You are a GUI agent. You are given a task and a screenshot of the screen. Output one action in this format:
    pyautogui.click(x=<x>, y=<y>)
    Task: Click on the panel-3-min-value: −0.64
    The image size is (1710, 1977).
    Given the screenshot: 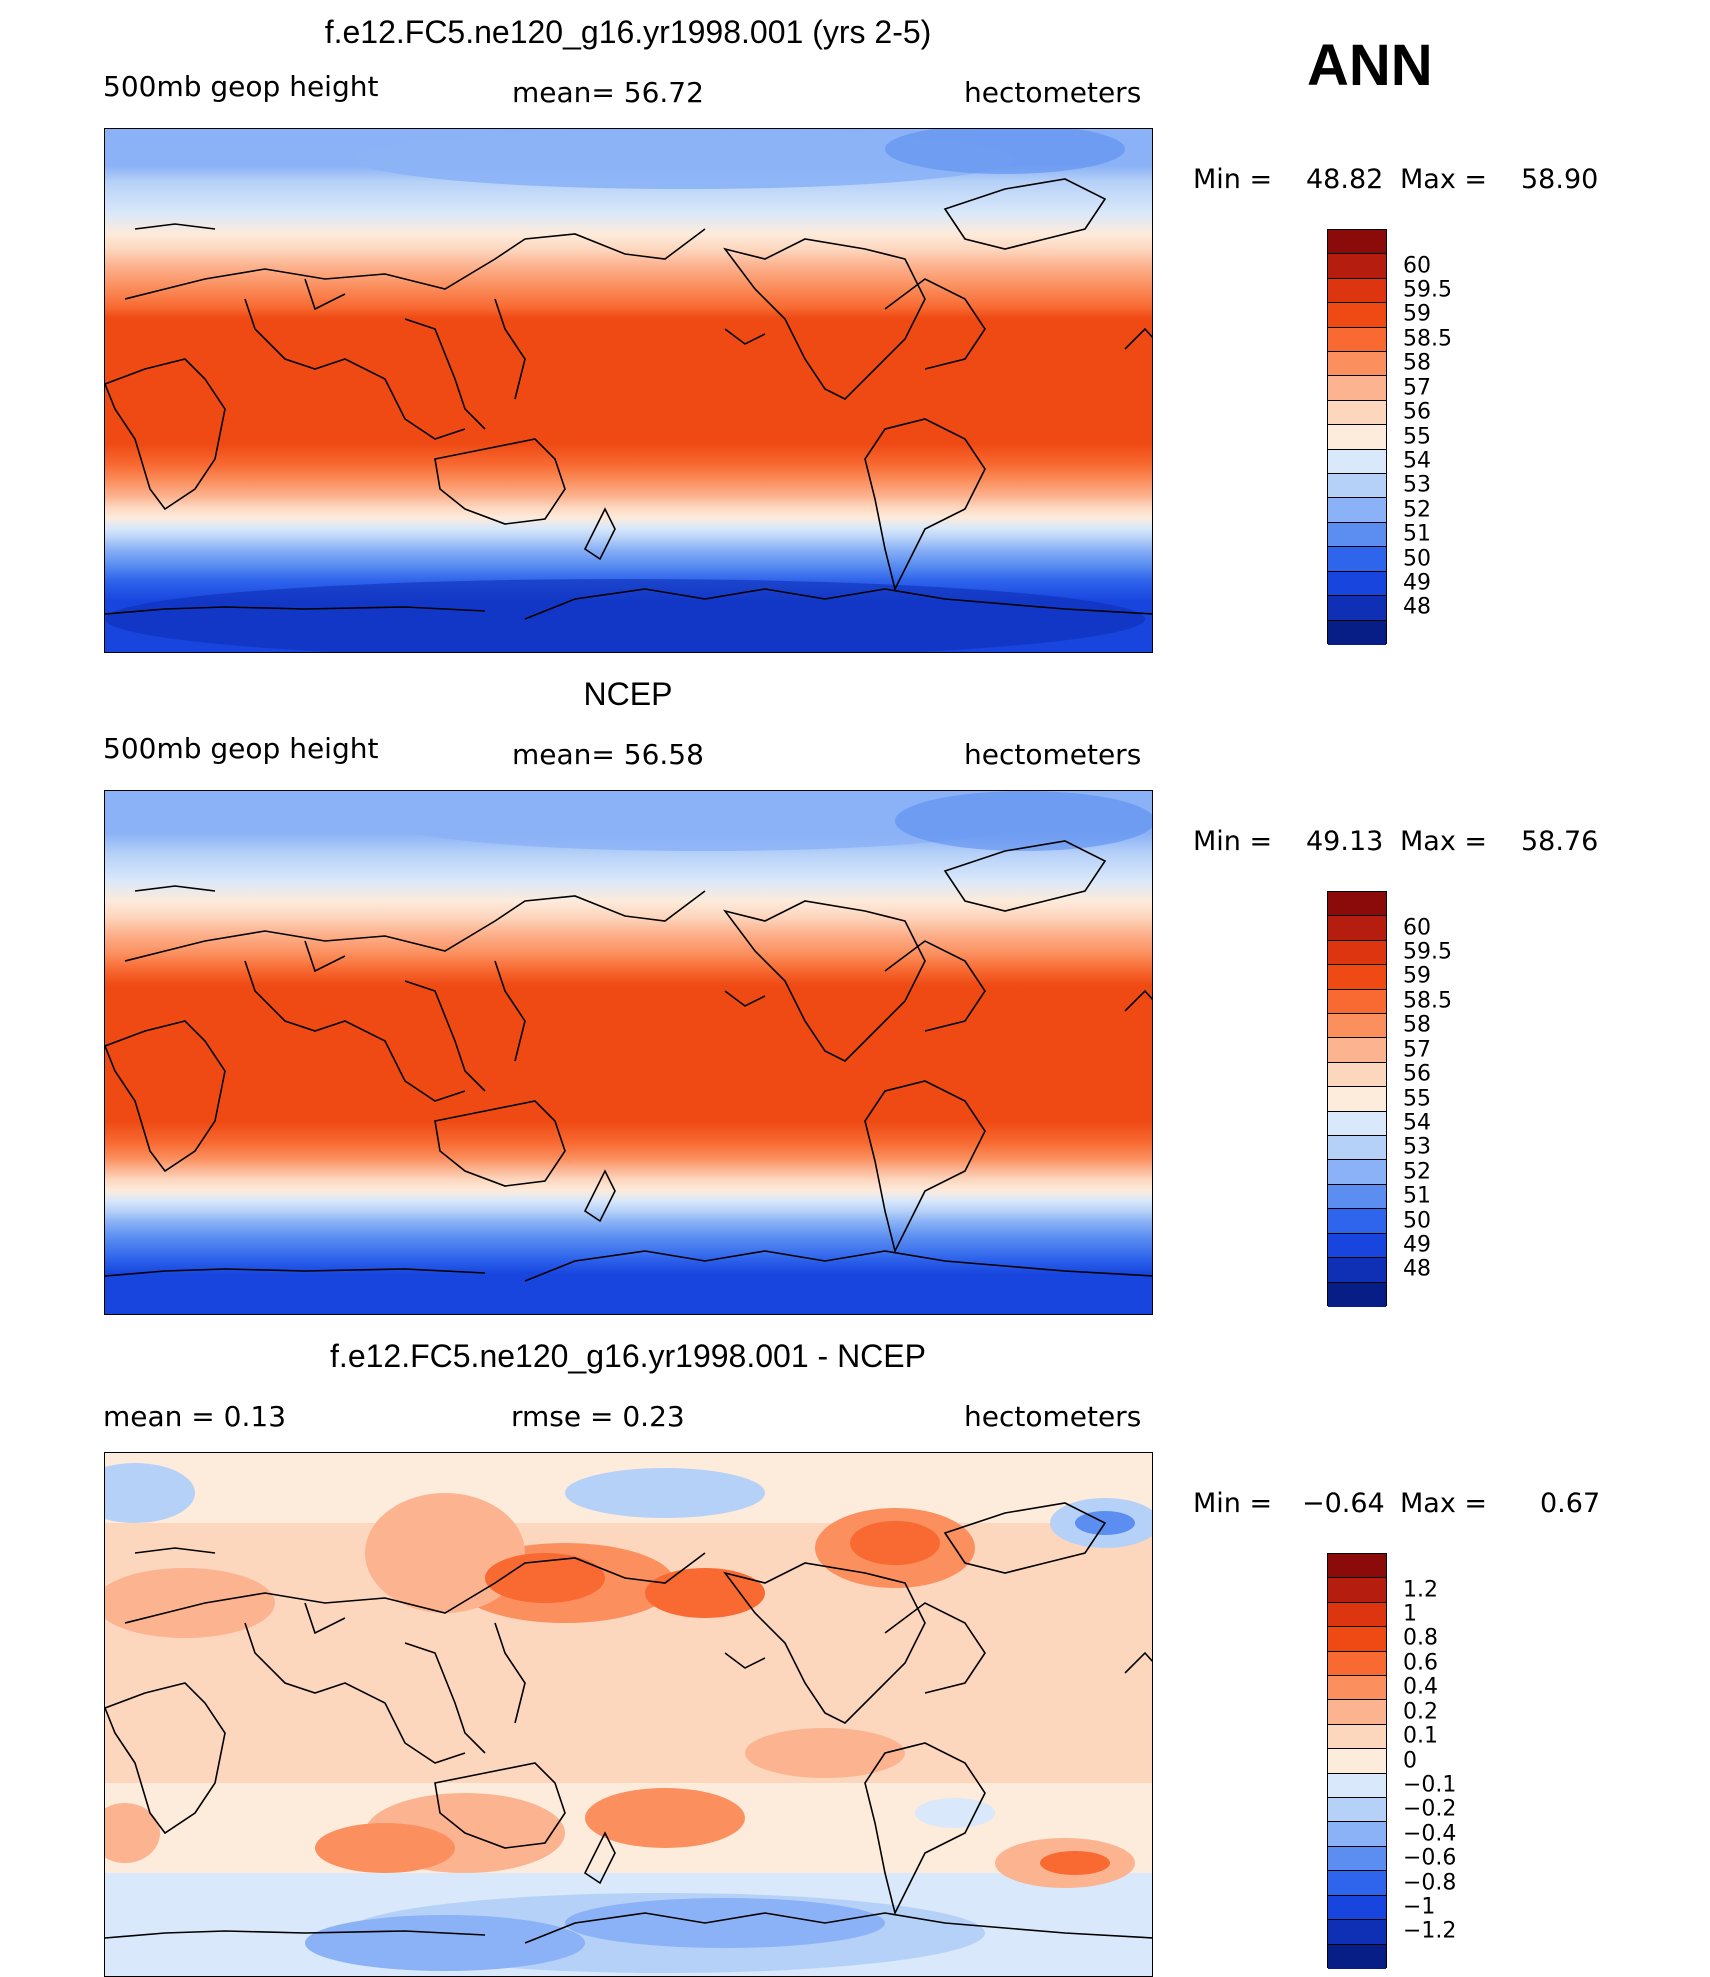 What is the action you would take?
    pyautogui.click(x=1343, y=1503)
    